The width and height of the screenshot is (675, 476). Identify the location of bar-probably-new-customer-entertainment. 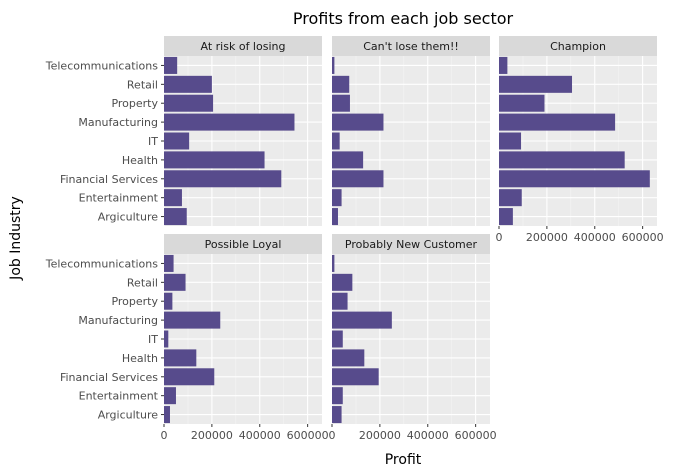
(337, 396).